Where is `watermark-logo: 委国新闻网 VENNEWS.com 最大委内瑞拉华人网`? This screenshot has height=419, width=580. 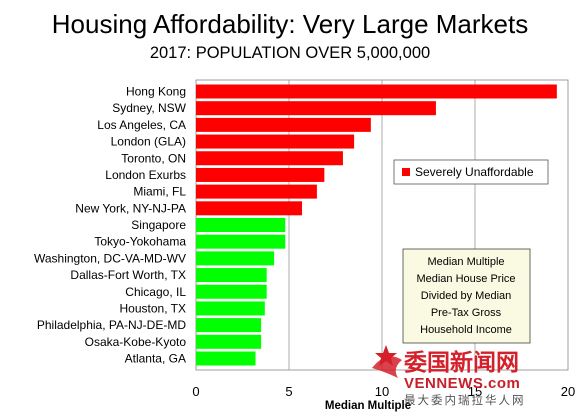
watermark-logo: 委国新闻网 VENNEWS.com 最大委内瑞拉华人网 is located at coordinates (449, 376).